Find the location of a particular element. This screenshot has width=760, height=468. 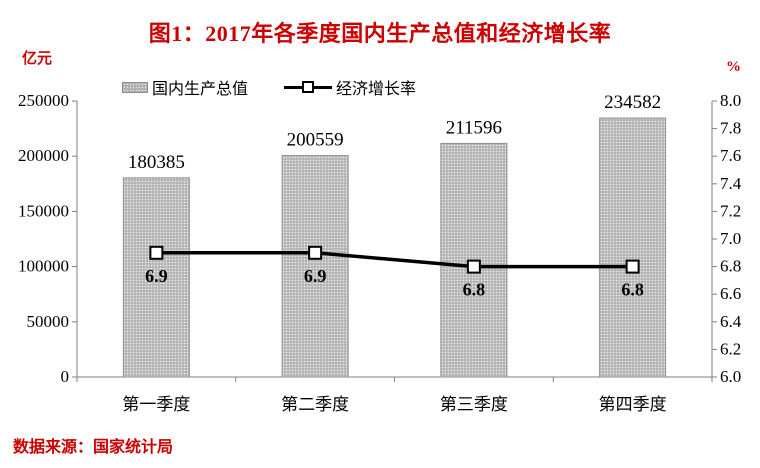

right-axis-tick-label: 8.0 is located at coordinates (730, 100).